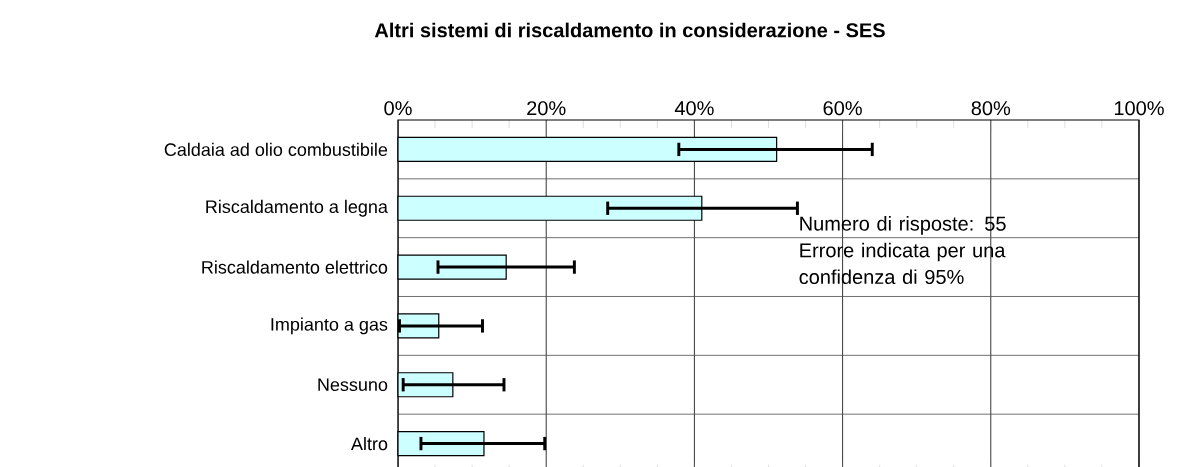 Image resolution: width=1183 pixels, height=467 pixels. What do you see at coordinates (842, 108) in the screenshot?
I see `x-tick-label: 60%` at bounding box center [842, 108].